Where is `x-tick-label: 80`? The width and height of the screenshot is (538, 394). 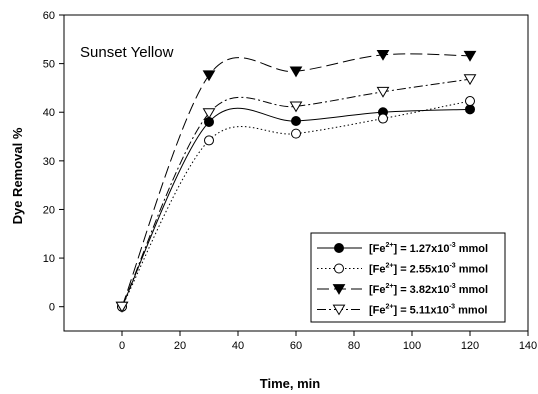
x-tick-label: 80 is located at coordinates (354, 346).